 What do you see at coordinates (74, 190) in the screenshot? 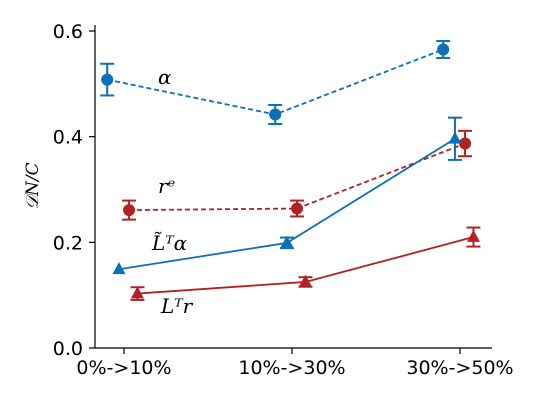
I see `y-ticks: 0.0 0.2 0.4 0.6` at bounding box center [74, 190].